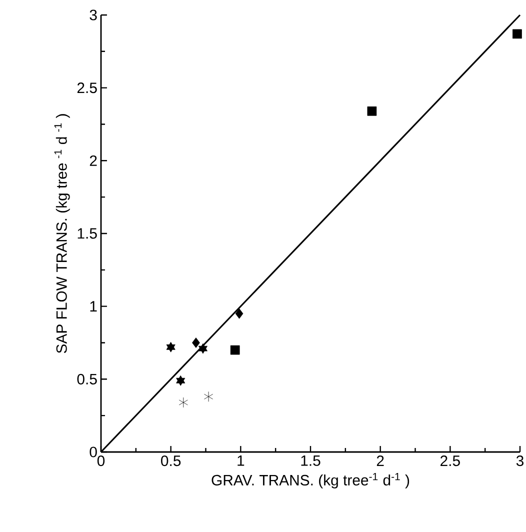  What do you see at coordinates (101, 461) in the screenshot?
I see `x-tick-label: 0` at bounding box center [101, 461].